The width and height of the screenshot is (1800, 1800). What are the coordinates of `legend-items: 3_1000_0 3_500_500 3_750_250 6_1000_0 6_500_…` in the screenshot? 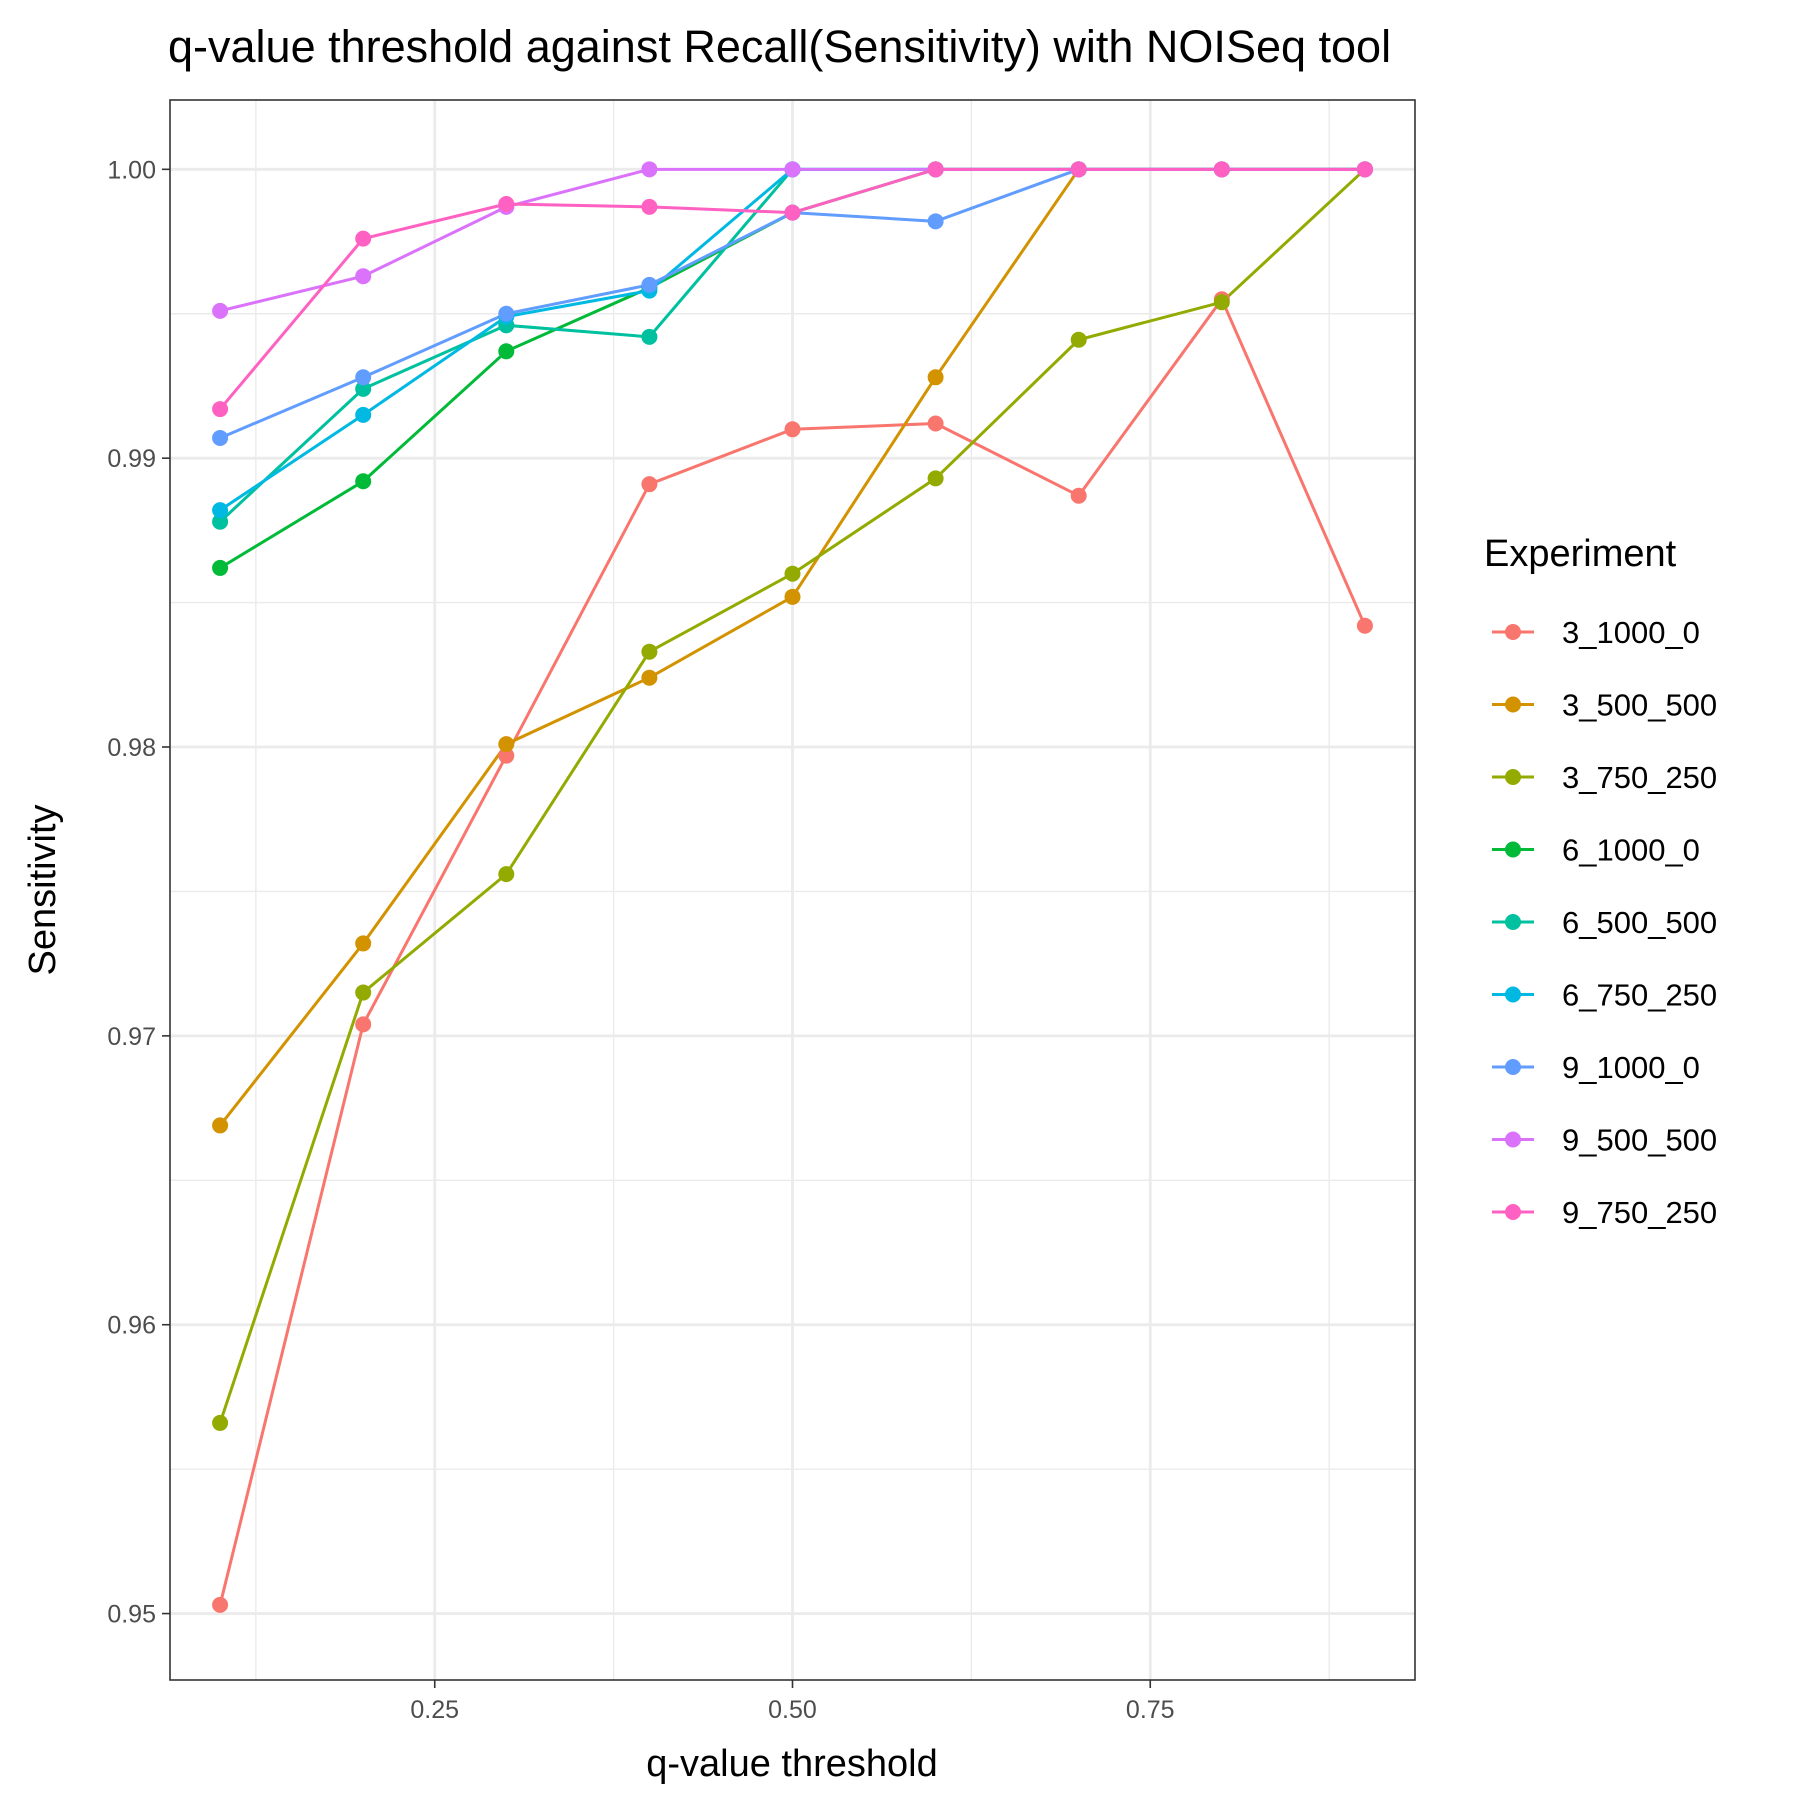 It's located at (1604, 922).